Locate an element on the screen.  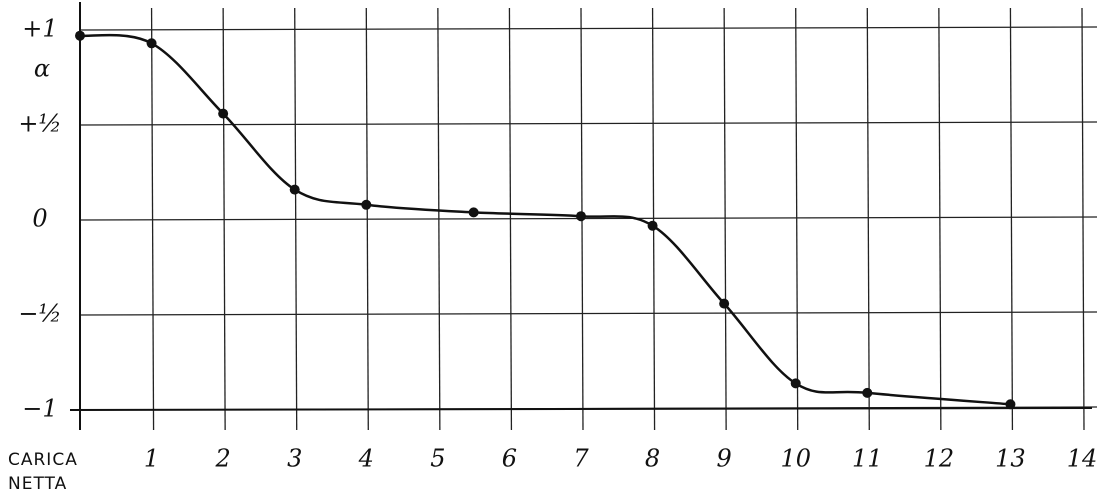
x-tick-label: 11 is located at coordinates (867, 459).